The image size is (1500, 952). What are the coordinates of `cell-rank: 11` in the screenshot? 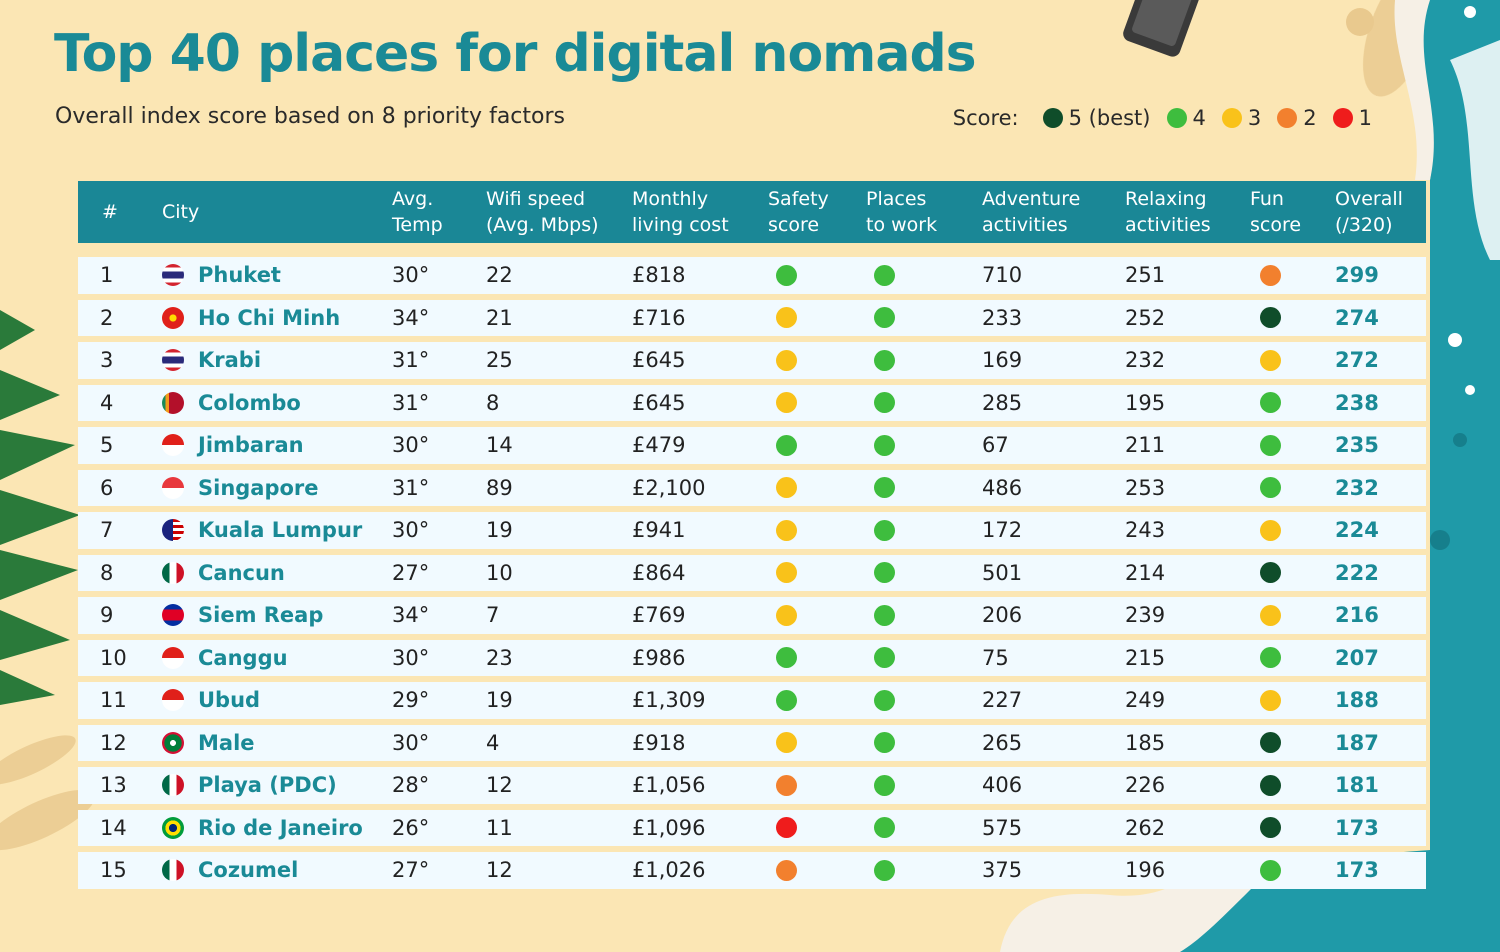 It's located at (113, 700).